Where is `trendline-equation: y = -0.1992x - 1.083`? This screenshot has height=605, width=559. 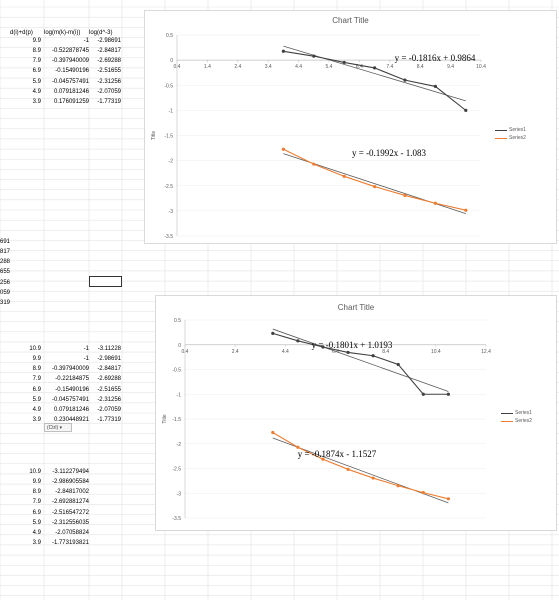 trendline-equation: y = -0.1992x - 1.083 is located at coordinates (389, 153).